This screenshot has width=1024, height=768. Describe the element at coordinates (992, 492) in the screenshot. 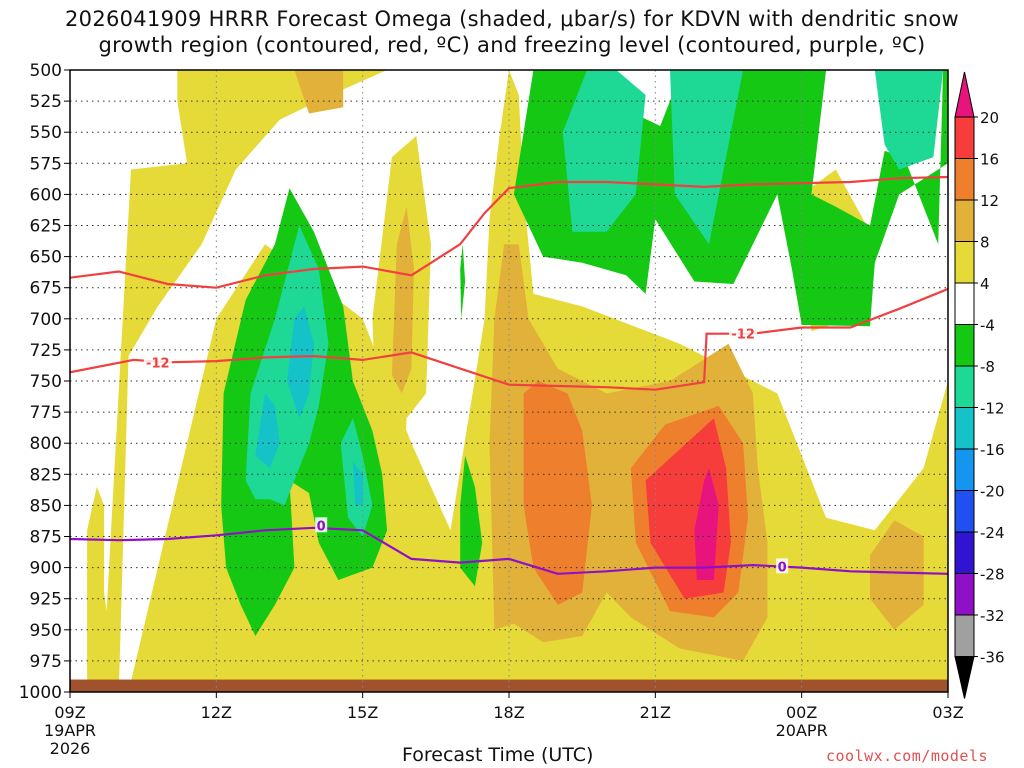

I see `colorbar-label: -20` at that location.